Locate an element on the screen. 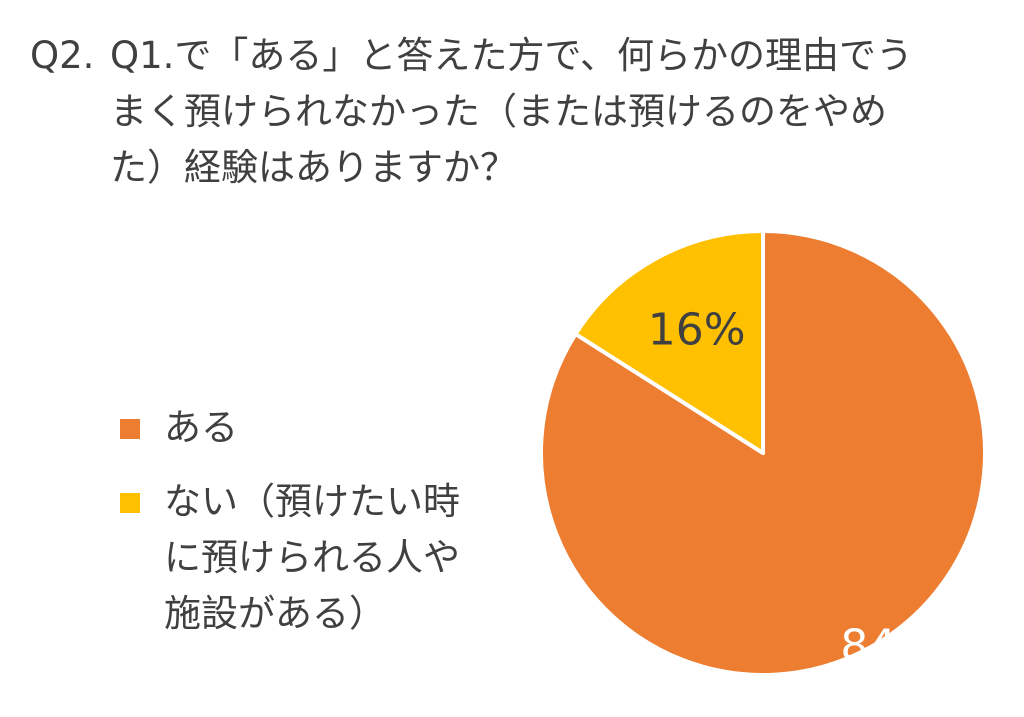  title-line-1: Q2. Q1.で「ある」と答えた方で、何らかの理由でう is located at coordinates (520, 56).